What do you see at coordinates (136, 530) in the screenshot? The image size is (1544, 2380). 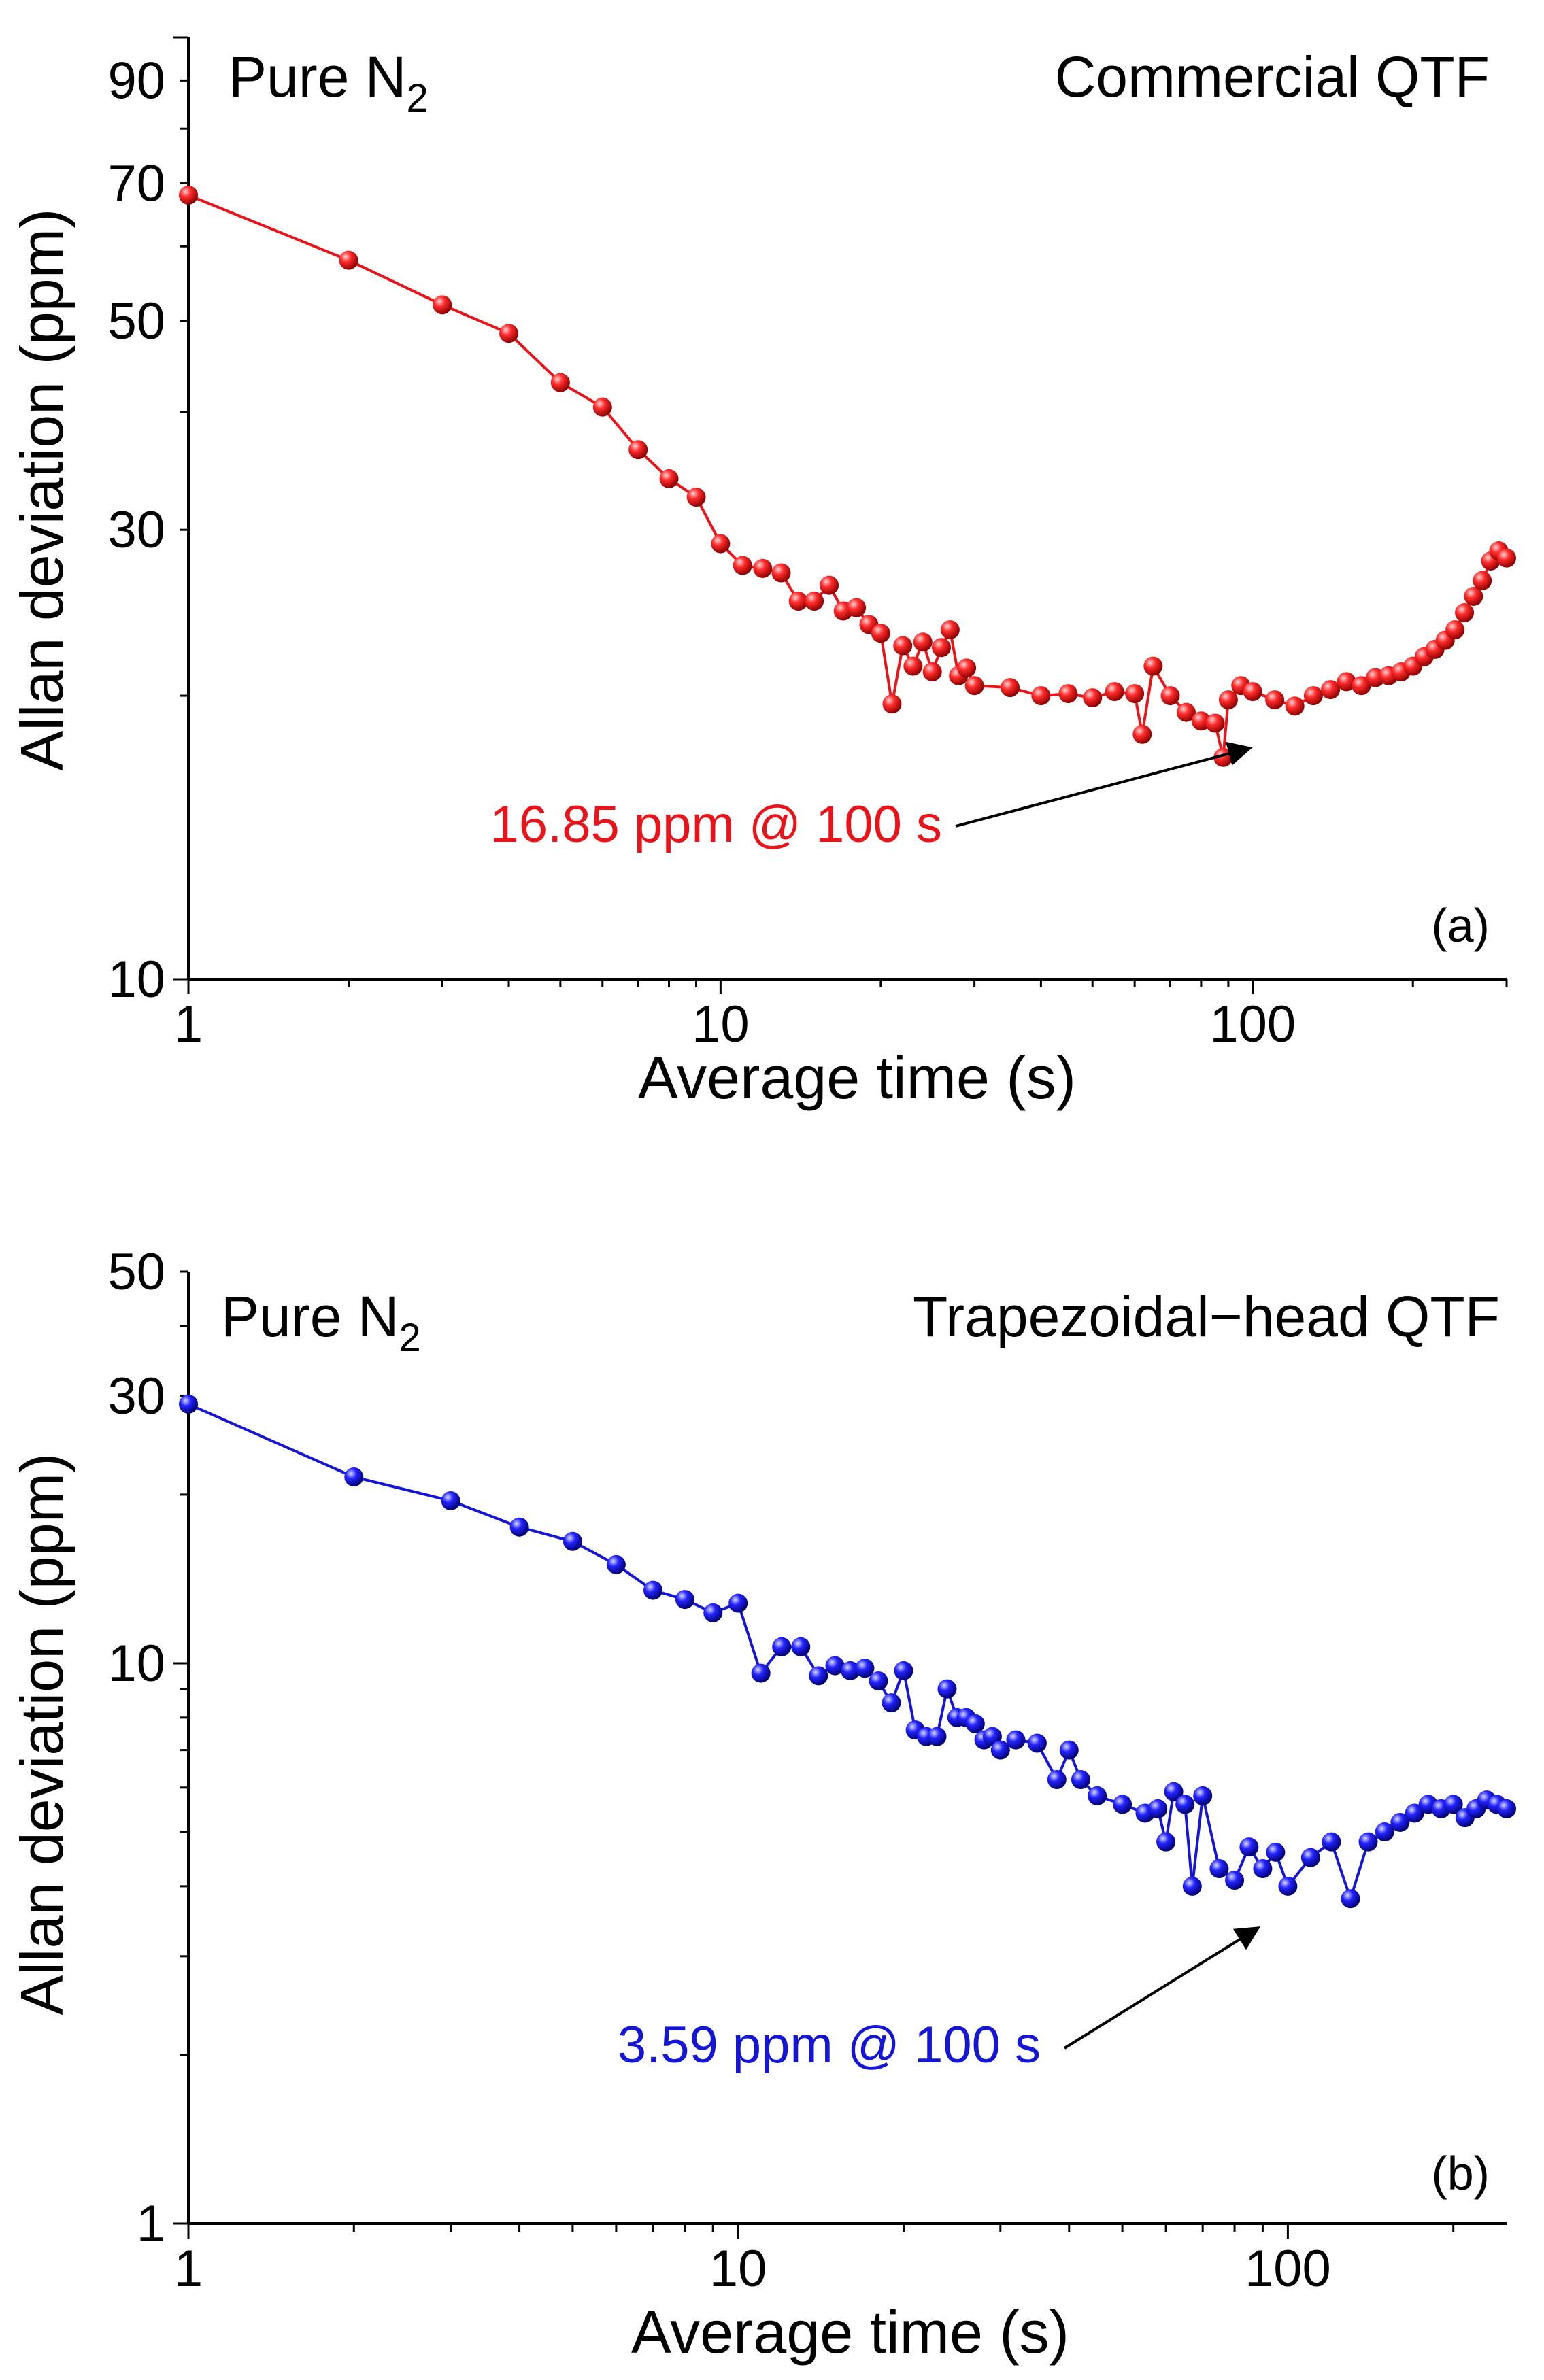 I see `panel-a-y-tick-label: 30` at bounding box center [136, 530].